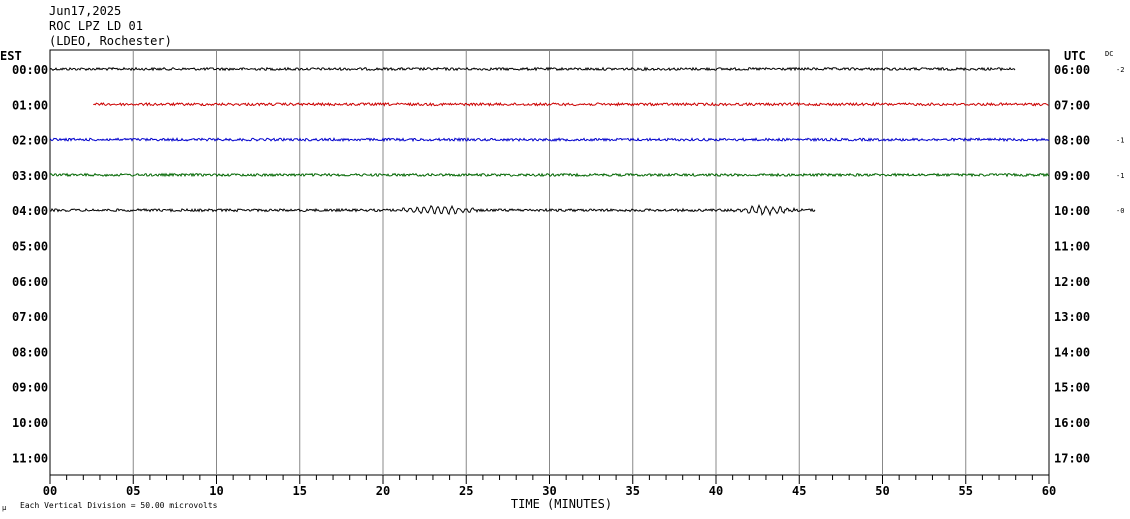  I want to click on x-tick-label: 35, so click(633, 491).